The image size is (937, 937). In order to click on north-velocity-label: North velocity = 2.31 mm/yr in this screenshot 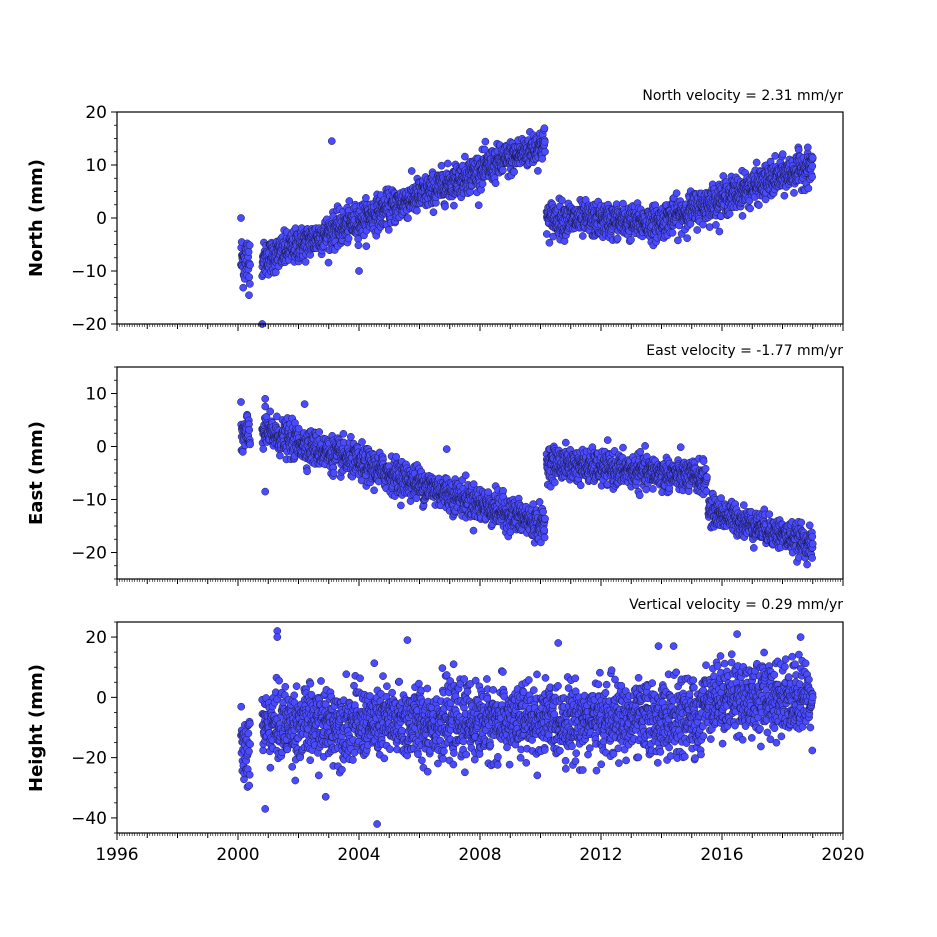, I will do `click(742, 96)`.